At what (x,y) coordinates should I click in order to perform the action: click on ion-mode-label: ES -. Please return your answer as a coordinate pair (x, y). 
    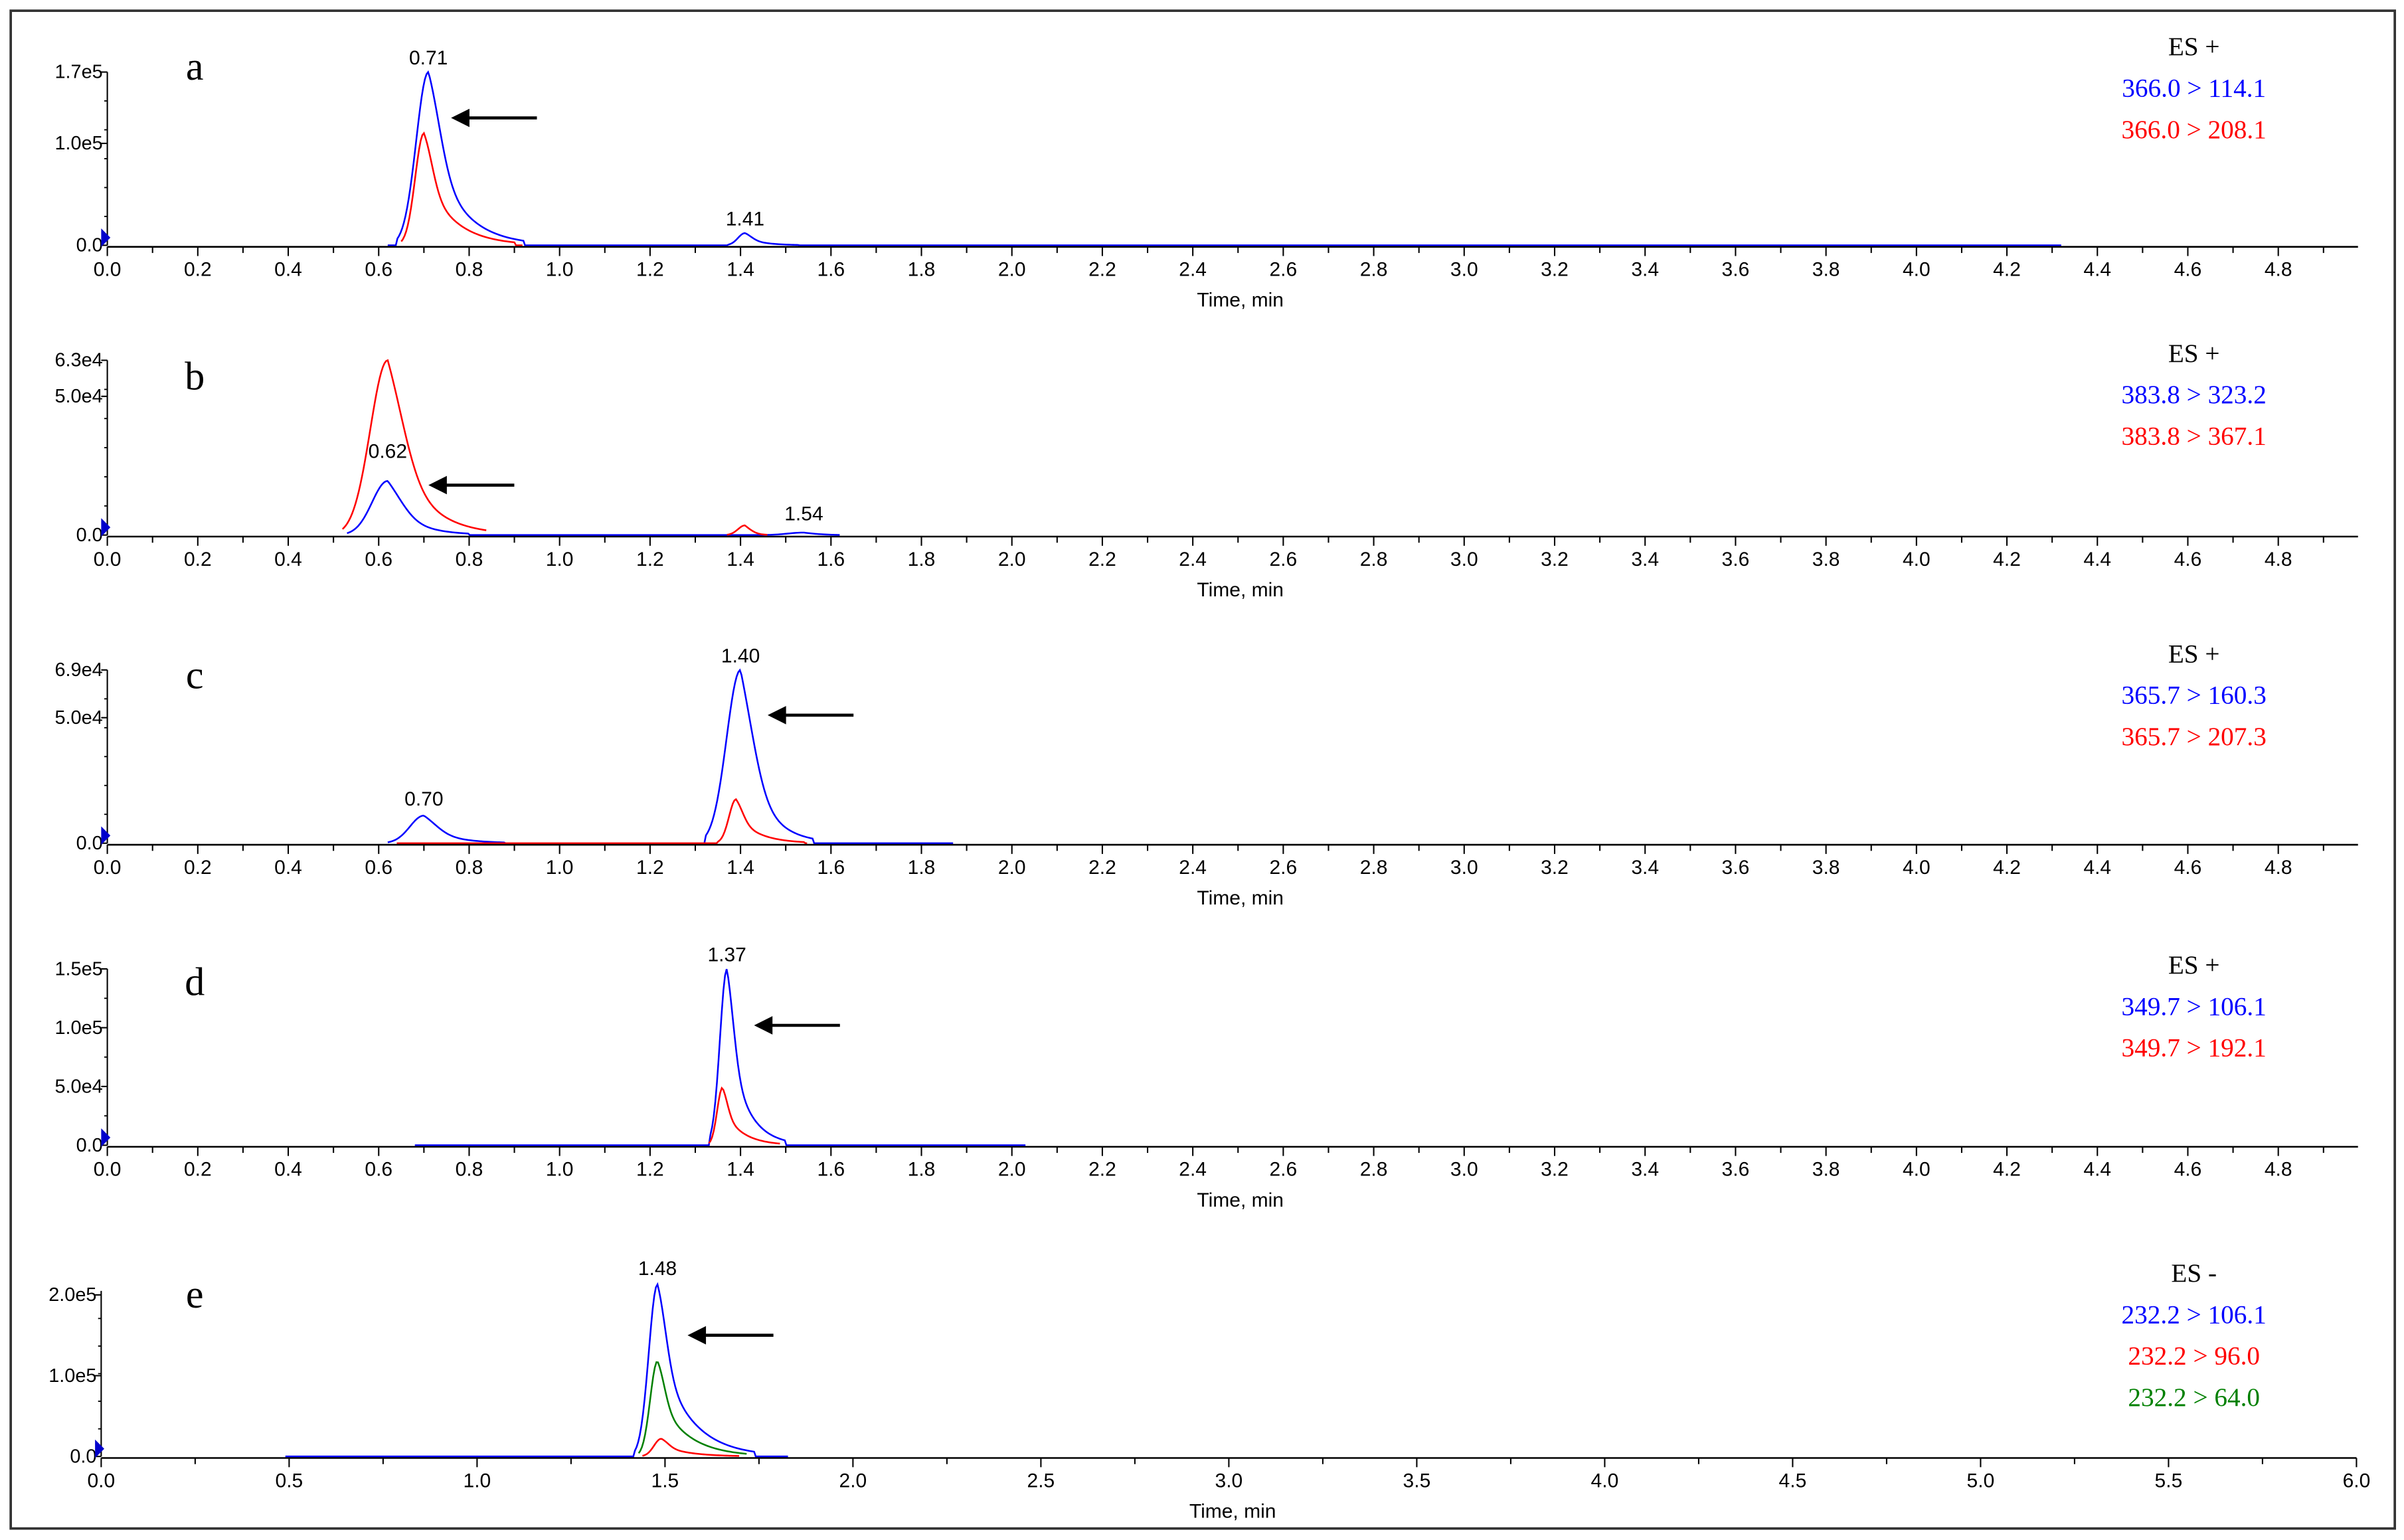
    Looking at the image, I should click on (2194, 1273).